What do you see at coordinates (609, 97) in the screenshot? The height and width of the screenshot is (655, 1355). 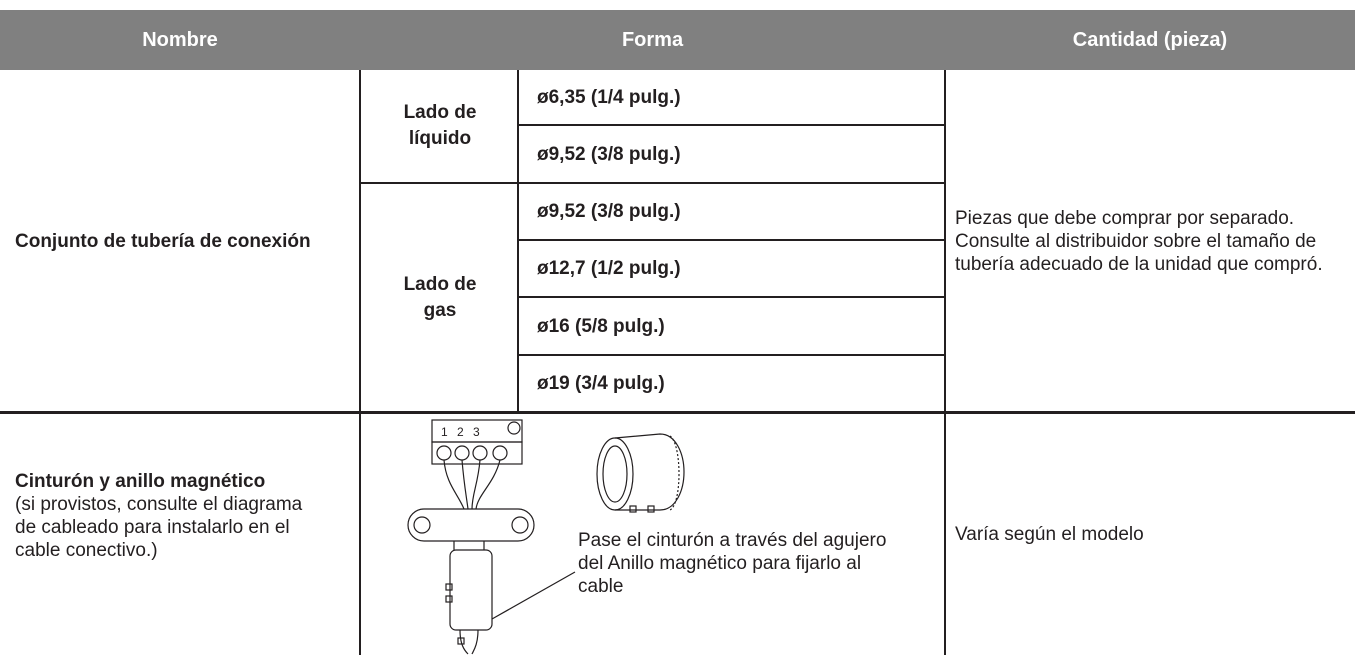 I see `size: ø6,35 (1/4 pulg.)` at bounding box center [609, 97].